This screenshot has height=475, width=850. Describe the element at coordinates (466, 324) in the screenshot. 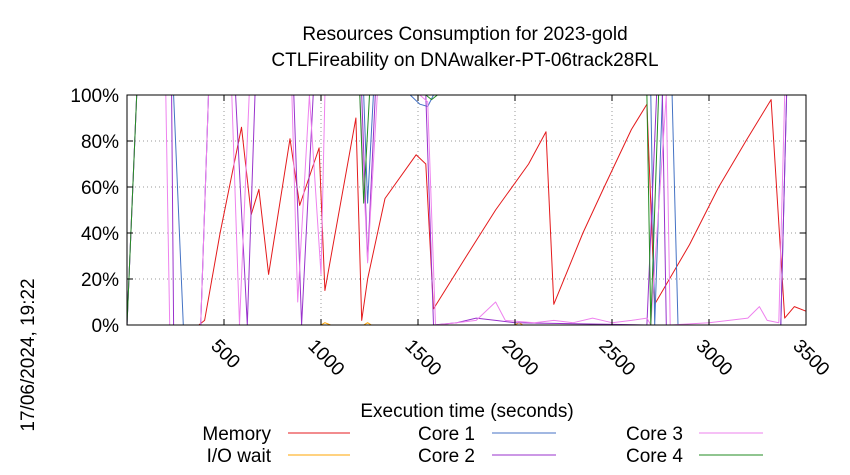

I see `series-line-i-o-wait` at that location.